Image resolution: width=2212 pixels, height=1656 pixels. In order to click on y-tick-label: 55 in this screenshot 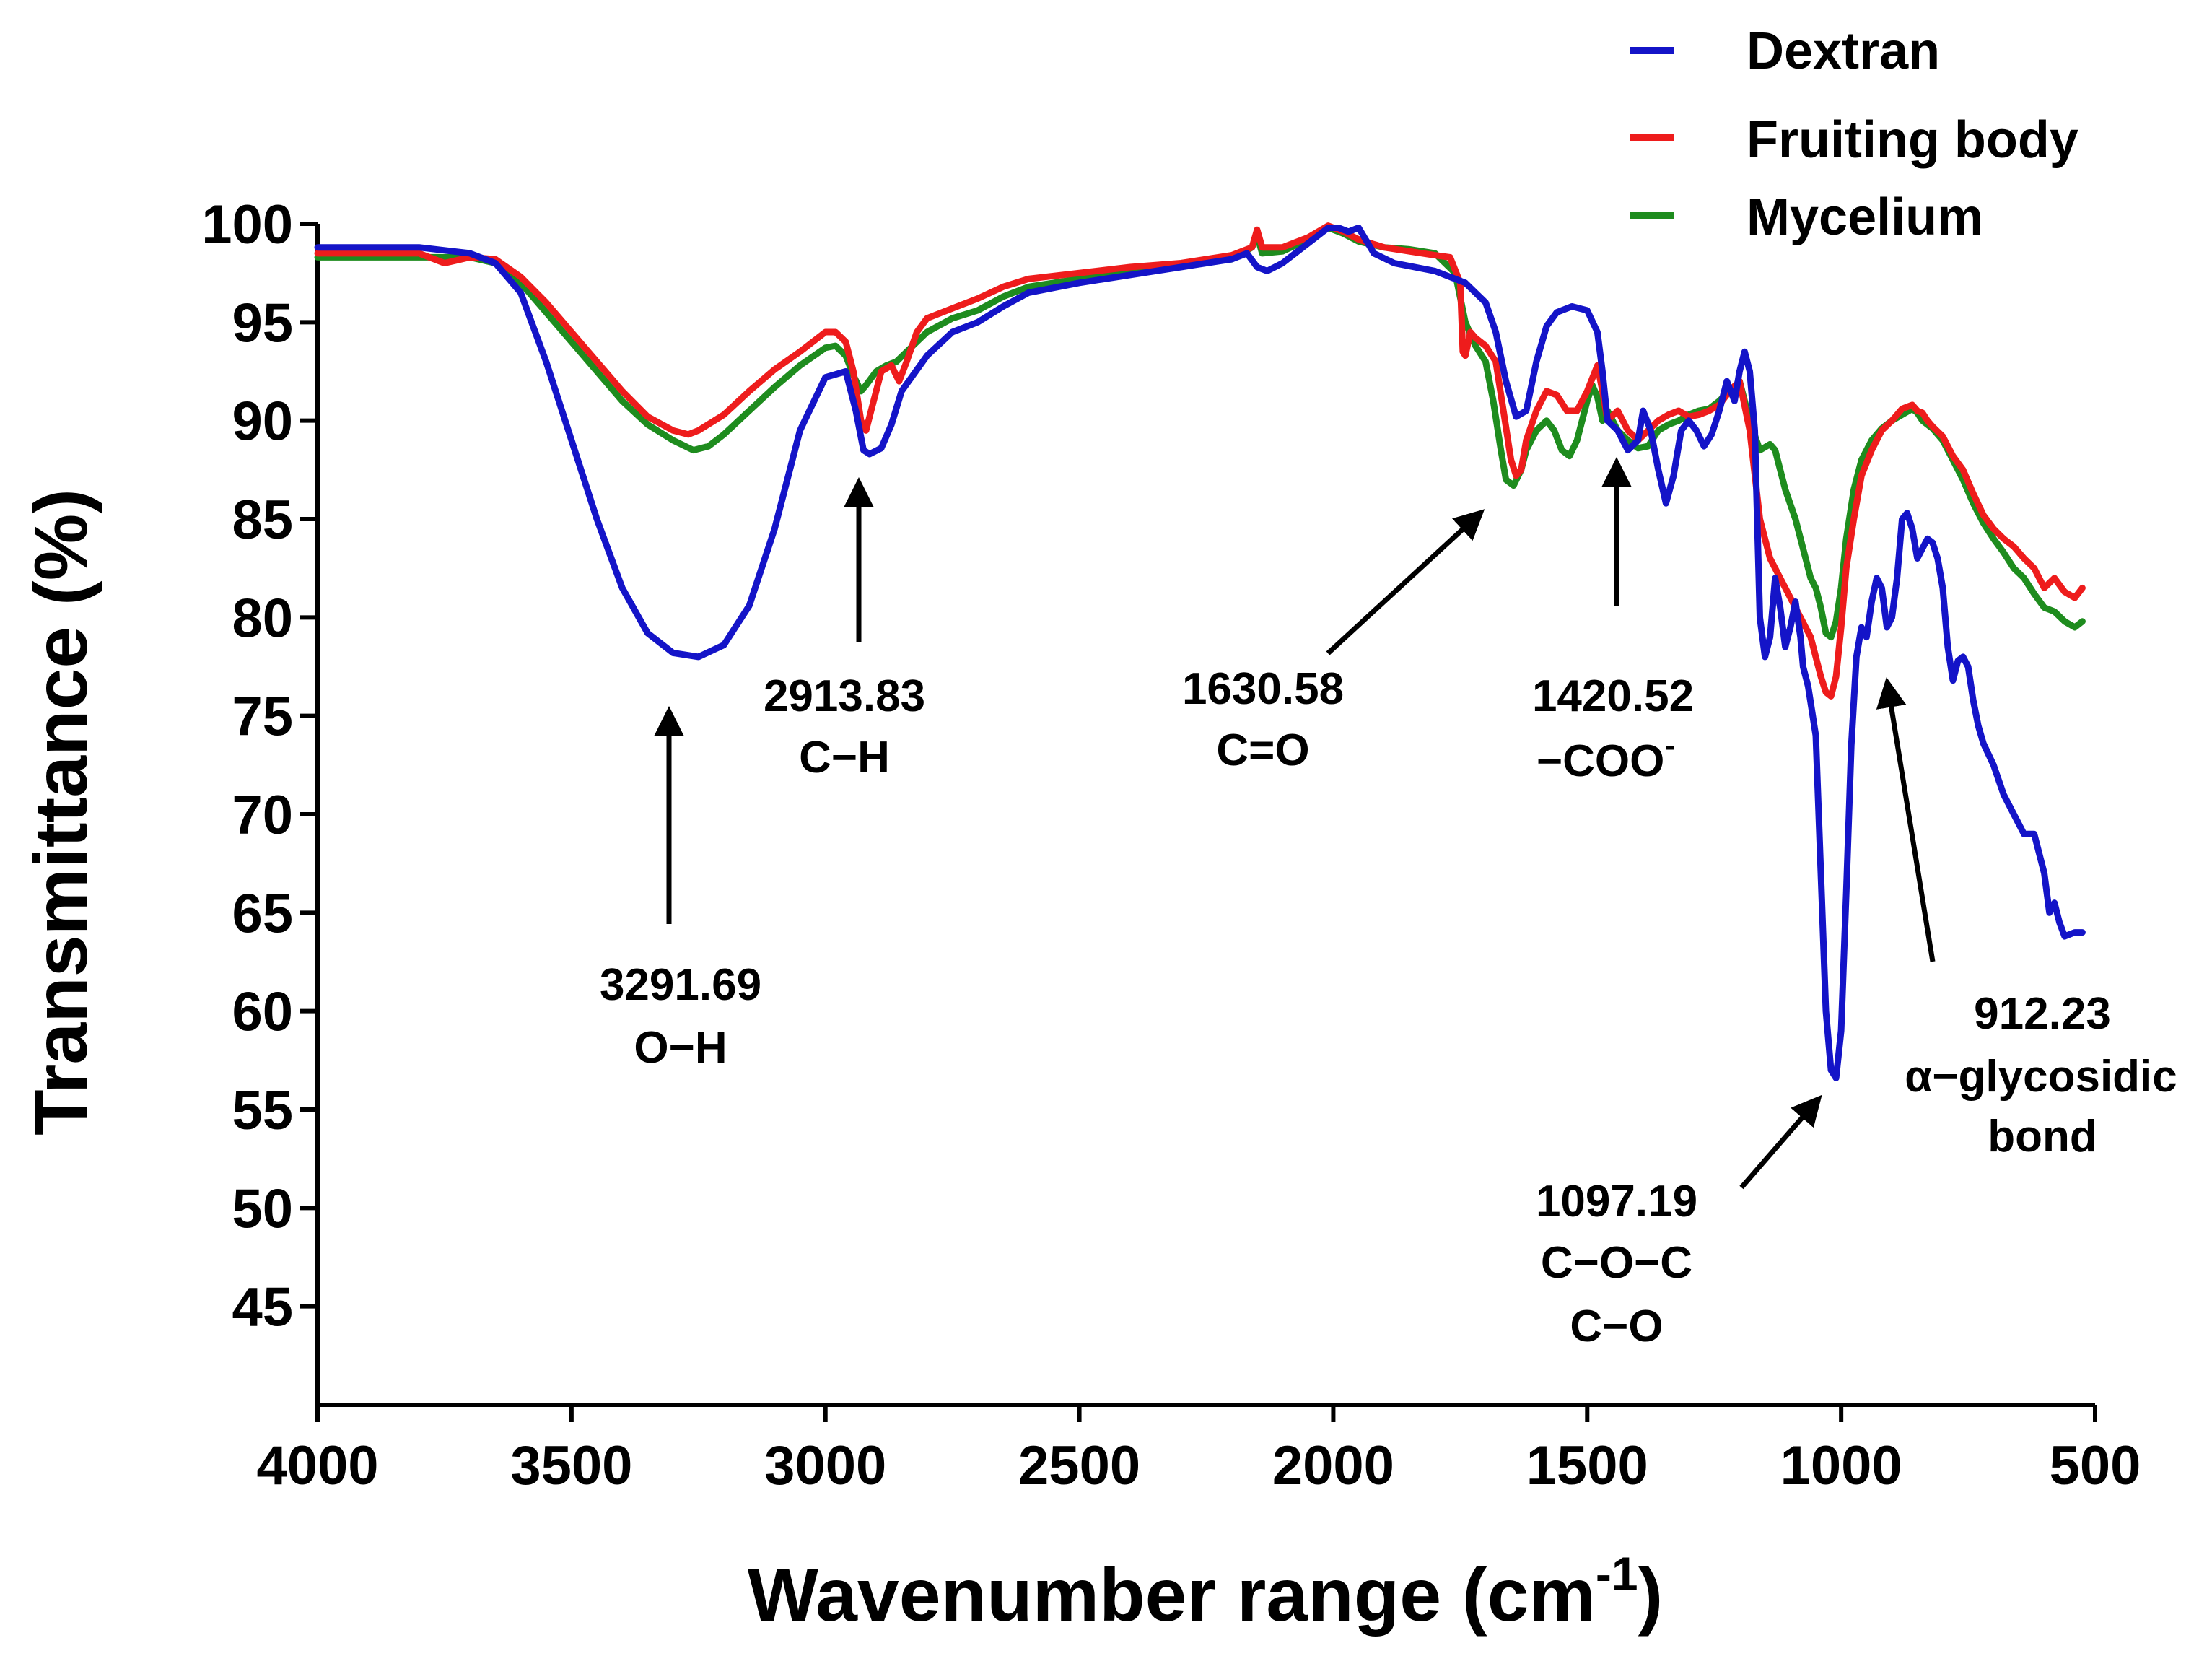, I will do `click(262, 1110)`.